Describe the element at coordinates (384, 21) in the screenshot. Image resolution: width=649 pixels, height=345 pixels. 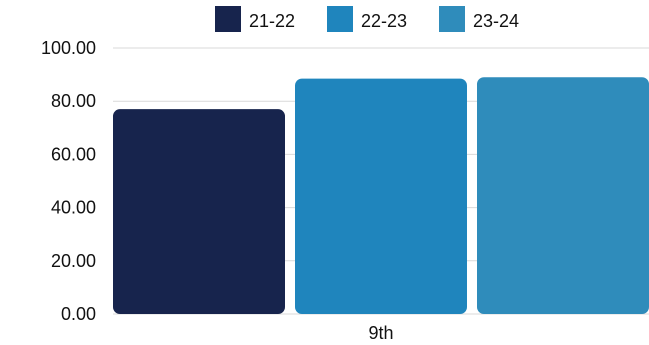
I see `legend-label: 22-23` at that location.